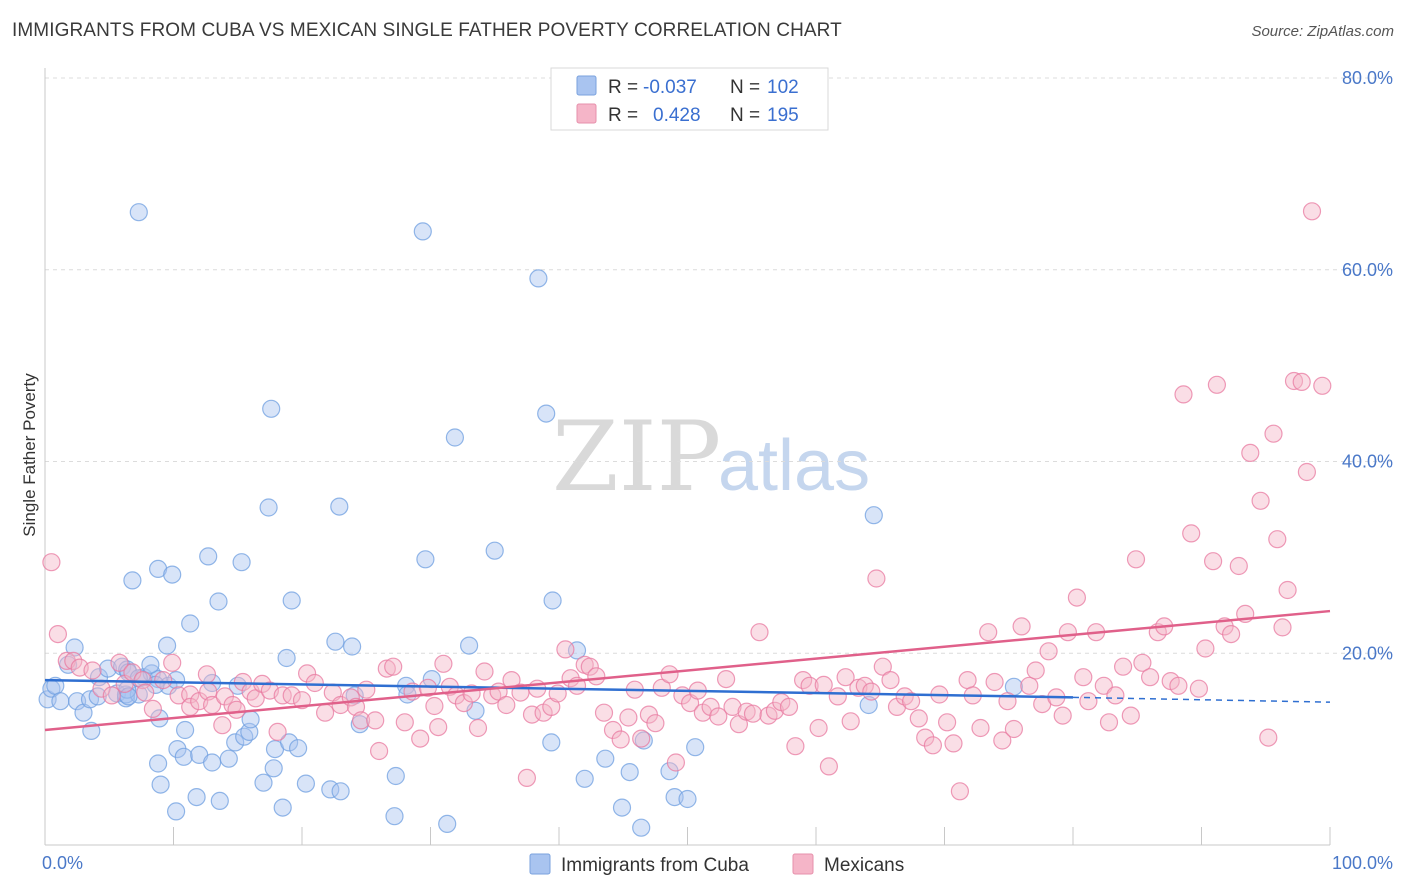  I want to click on legend-swatch-mexicans, so click(586, 113).